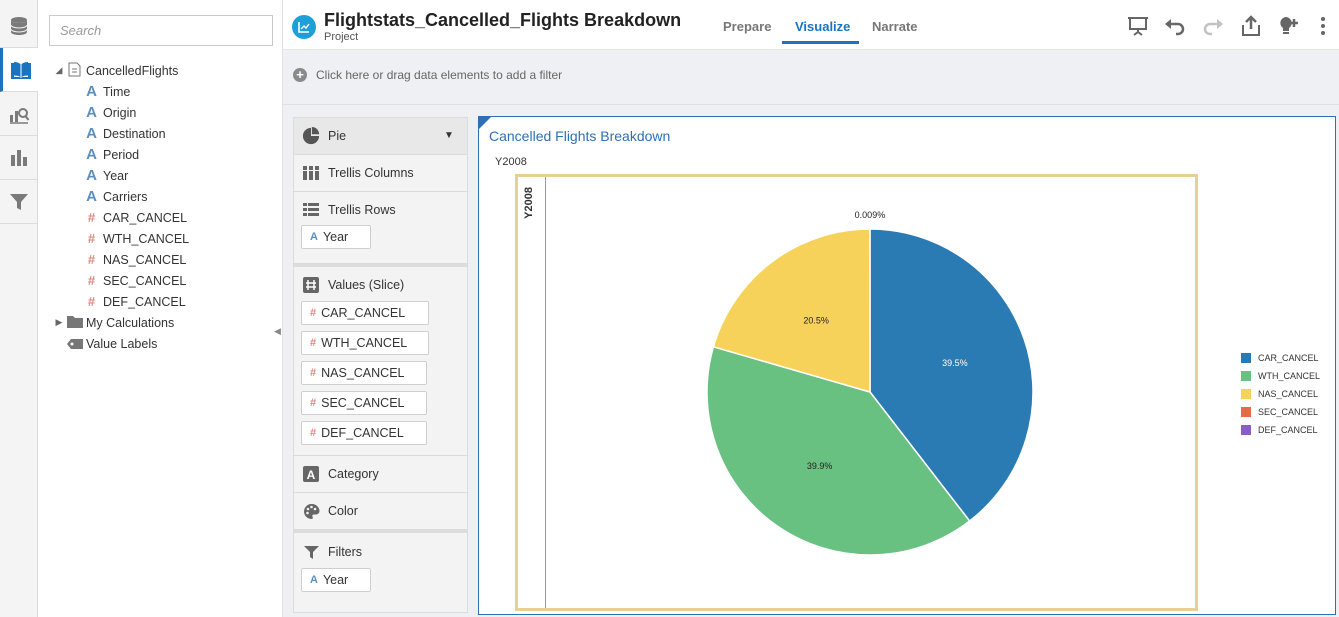 The height and width of the screenshot is (617, 1339). I want to click on filters-panel-button, so click(19, 202).